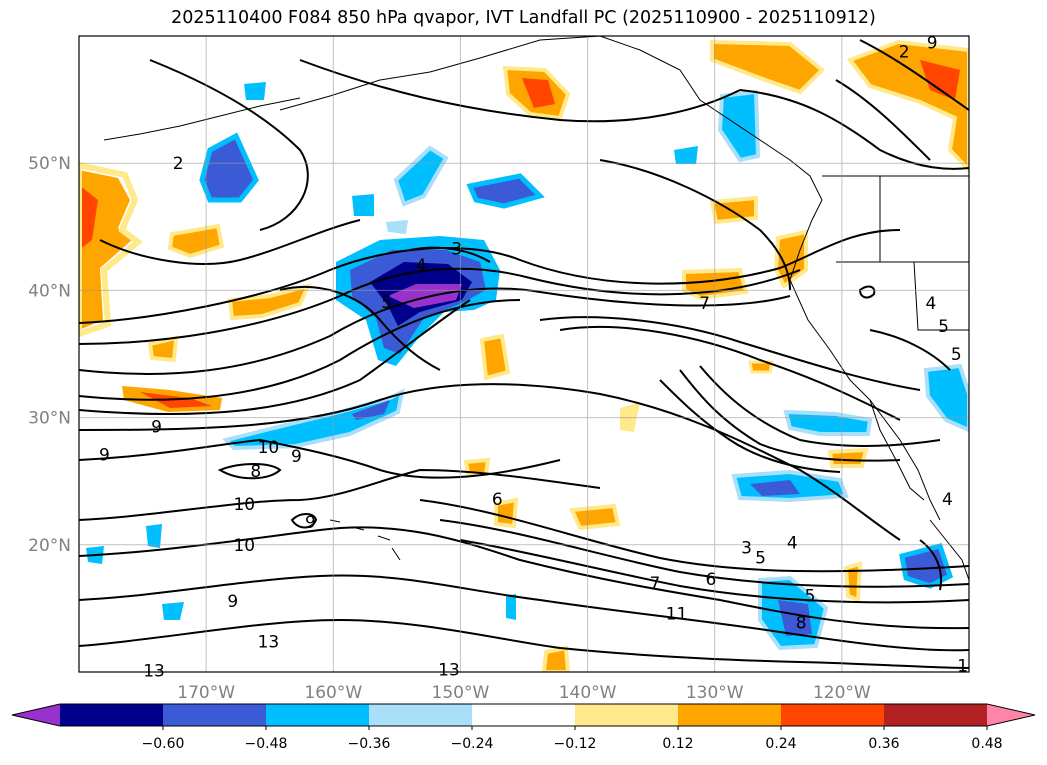 The height and width of the screenshot is (765, 1047). I want to click on anomaly-negative-subtropical-core, so click(371, 410).